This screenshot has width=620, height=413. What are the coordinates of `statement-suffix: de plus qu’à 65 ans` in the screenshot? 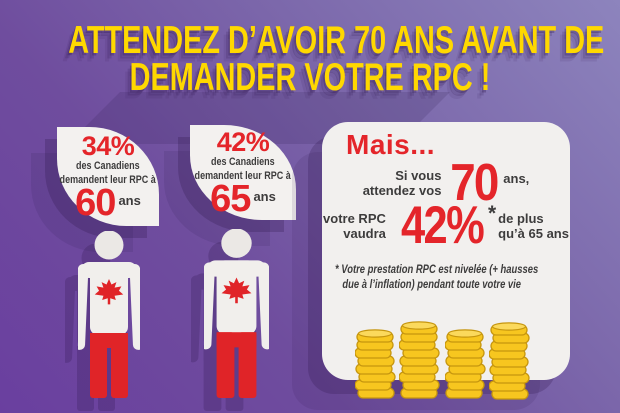 It's located at (533, 226).